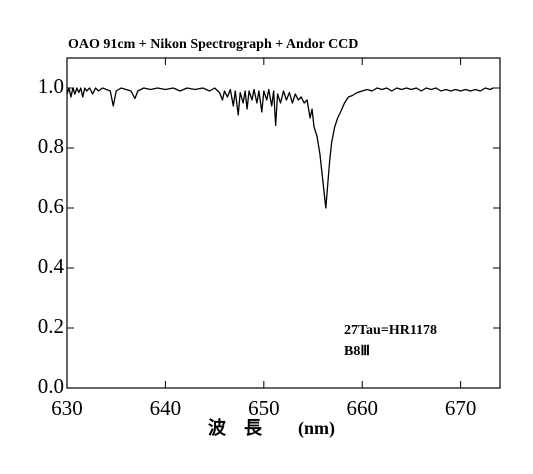 Image resolution: width=533 pixels, height=474 pixels. I want to click on y-tick-label: 0.4, so click(51, 266).